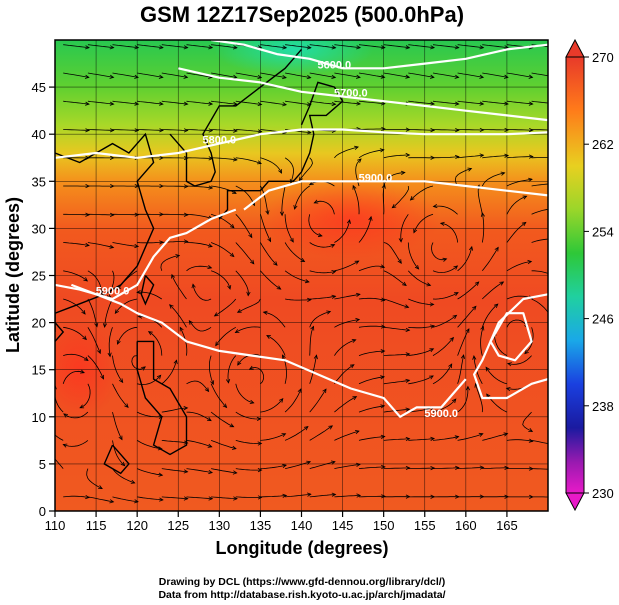 The image size is (619, 605). Describe the element at coordinates (302, 14) in the screenshot. I see `chart-title: GSM 12Z17Sep2025 (500.0hPa)` at that location.